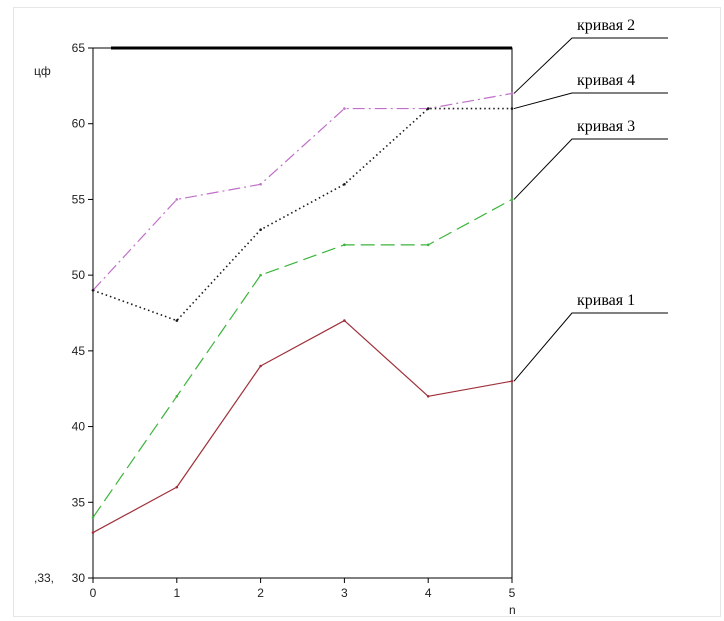 This screenshot has width=724, height=621. Describe the element at coordinates (79, 199) in the screenshot. I see `y-tick-label: 55` at that location.